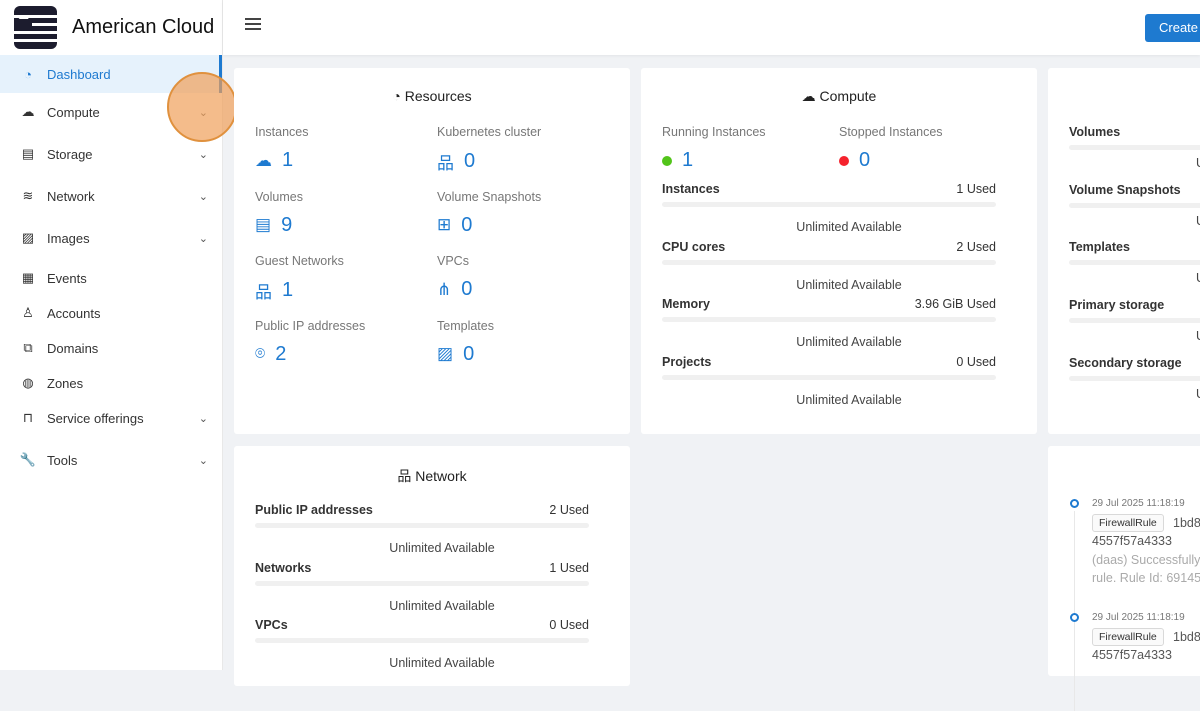 The image size is (1200, 711). Describe the element at coordinates (111, 348) in the screenshot. I see `sidebar-item-domains: ⧉ Domains` at that location.